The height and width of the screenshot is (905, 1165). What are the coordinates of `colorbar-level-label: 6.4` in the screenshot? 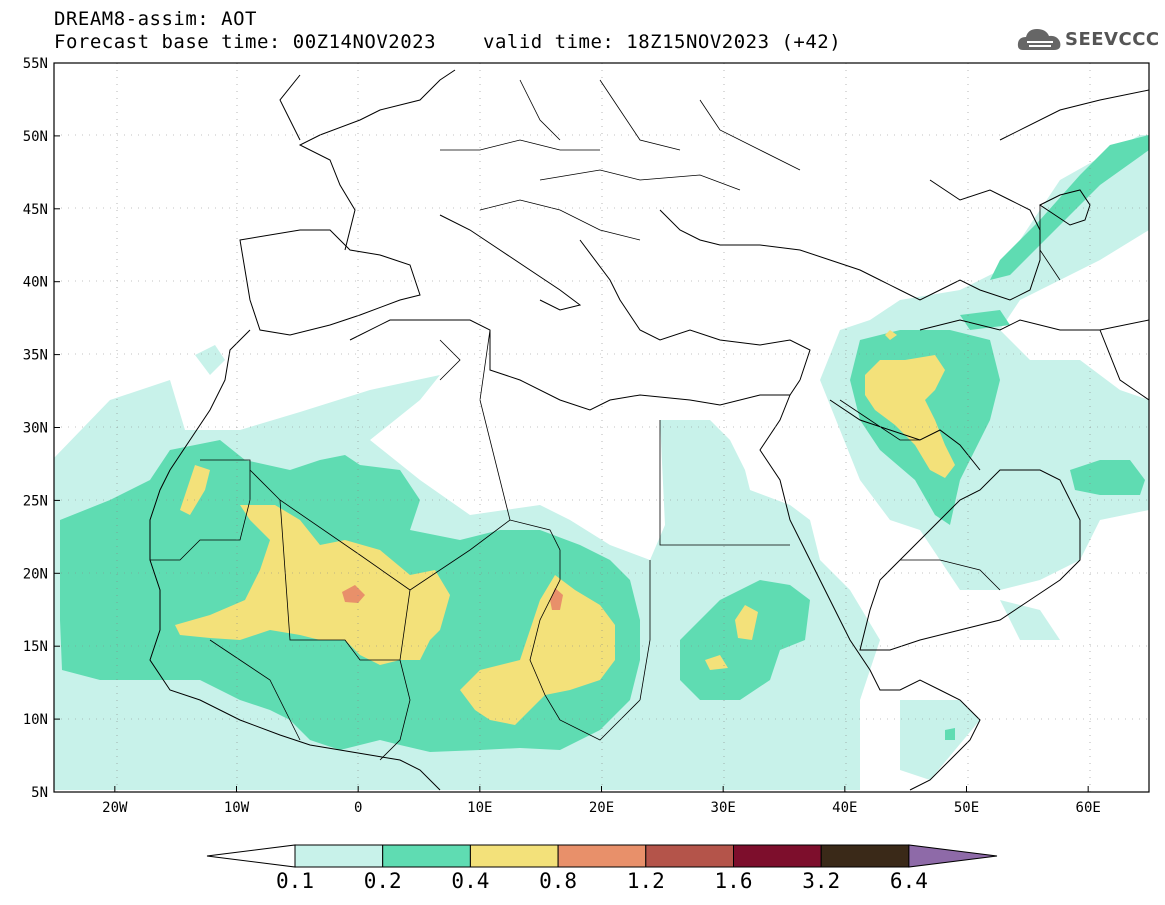 It's located at (909, 881).